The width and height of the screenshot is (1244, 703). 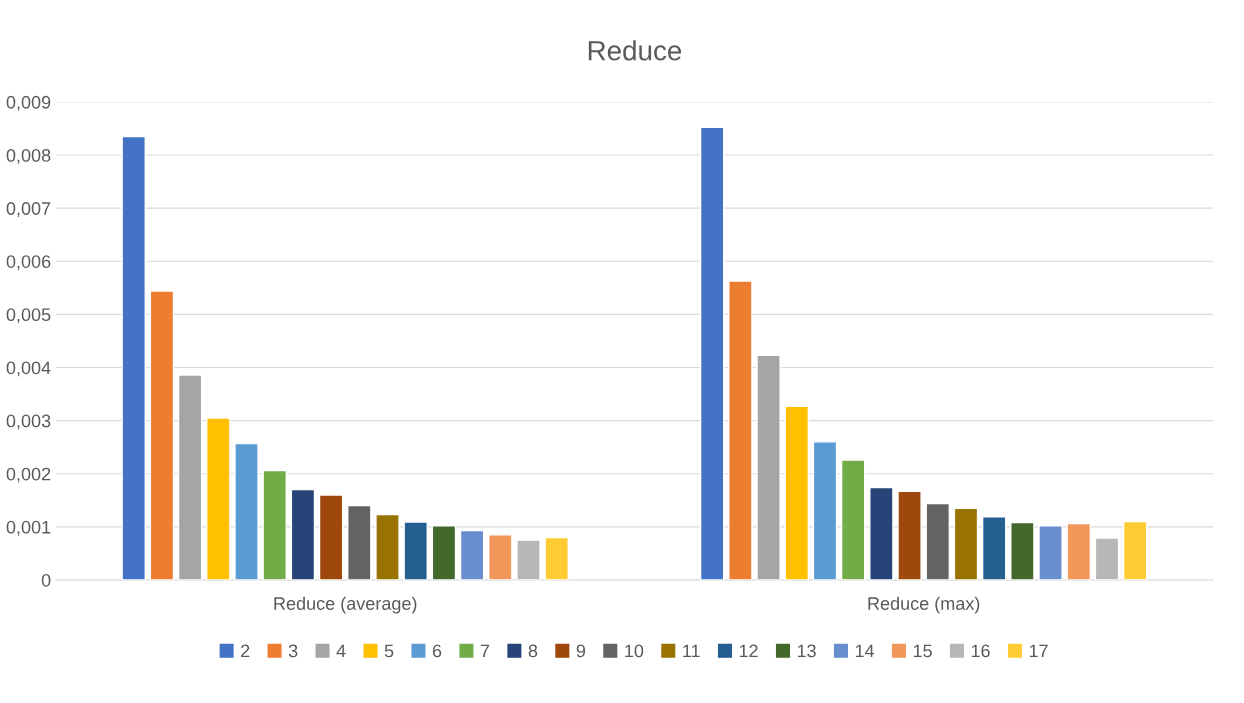 I want to click on x-tick-label: Reduce (average), so click(x=345, y=605).